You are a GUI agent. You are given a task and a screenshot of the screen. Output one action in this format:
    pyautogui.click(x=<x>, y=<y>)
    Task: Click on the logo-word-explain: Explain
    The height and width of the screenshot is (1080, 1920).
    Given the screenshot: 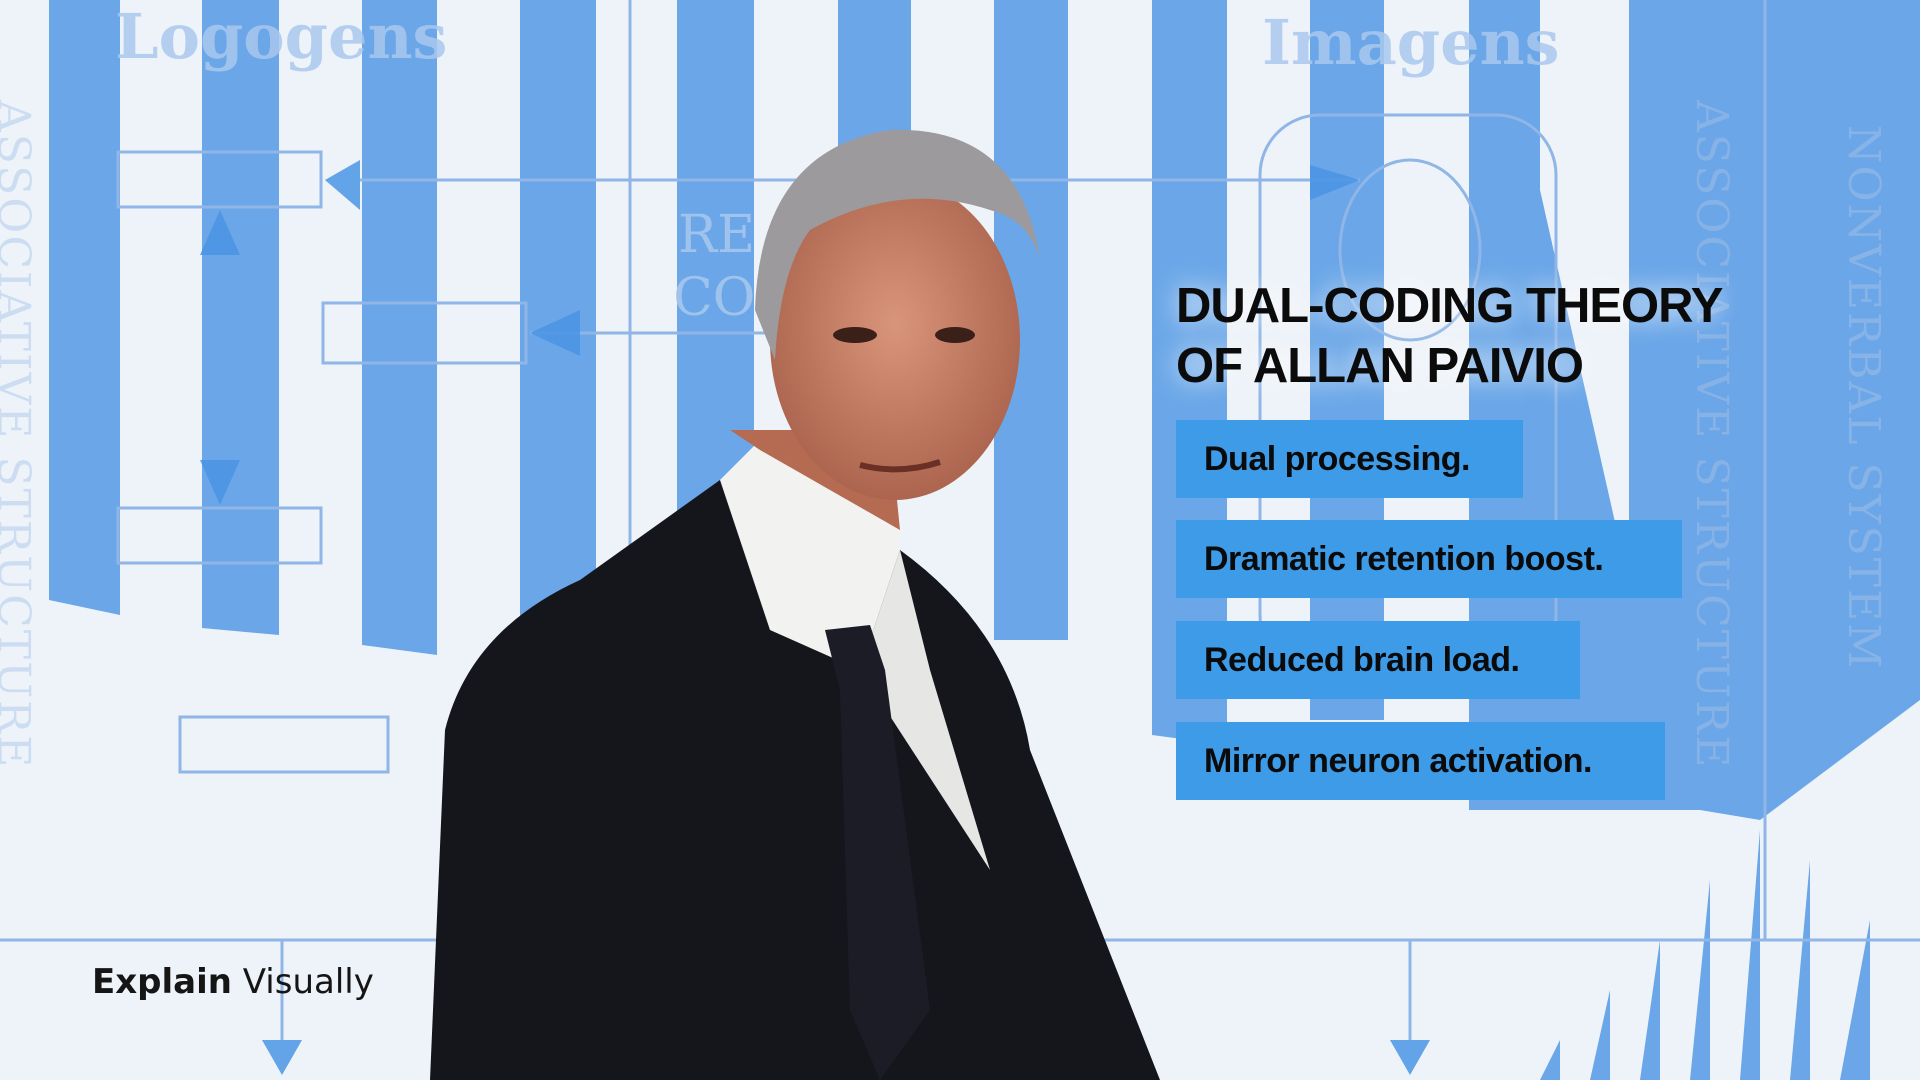 What is the action you would take?
    pyautogui.click(x=162, y=982)
    